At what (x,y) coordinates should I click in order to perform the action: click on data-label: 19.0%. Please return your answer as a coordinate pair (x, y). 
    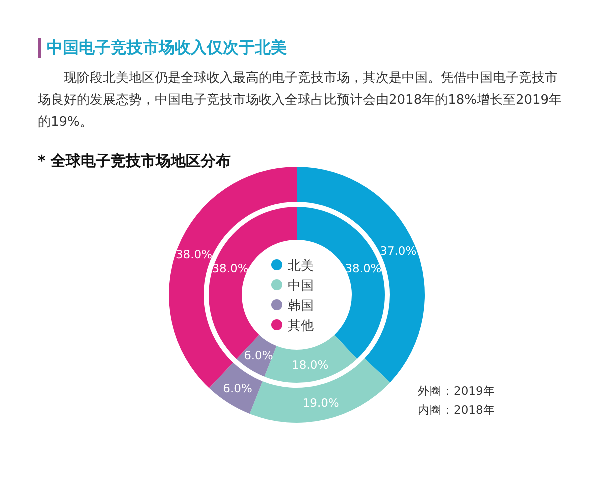
    Looking at the image, I should click on (321, 403).